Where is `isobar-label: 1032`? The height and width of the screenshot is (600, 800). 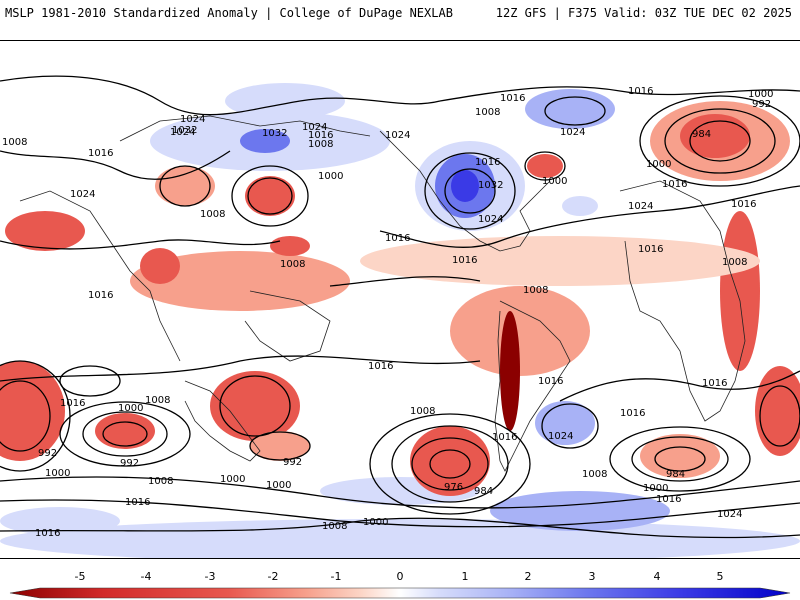
isobar-label: 1032 is located at coordinates (184, 130).